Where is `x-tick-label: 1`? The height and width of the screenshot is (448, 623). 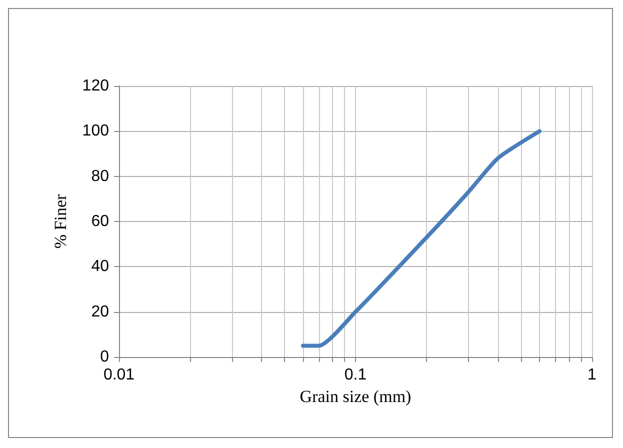
x-tick-label: 1 is located at coordinates (592, 375).